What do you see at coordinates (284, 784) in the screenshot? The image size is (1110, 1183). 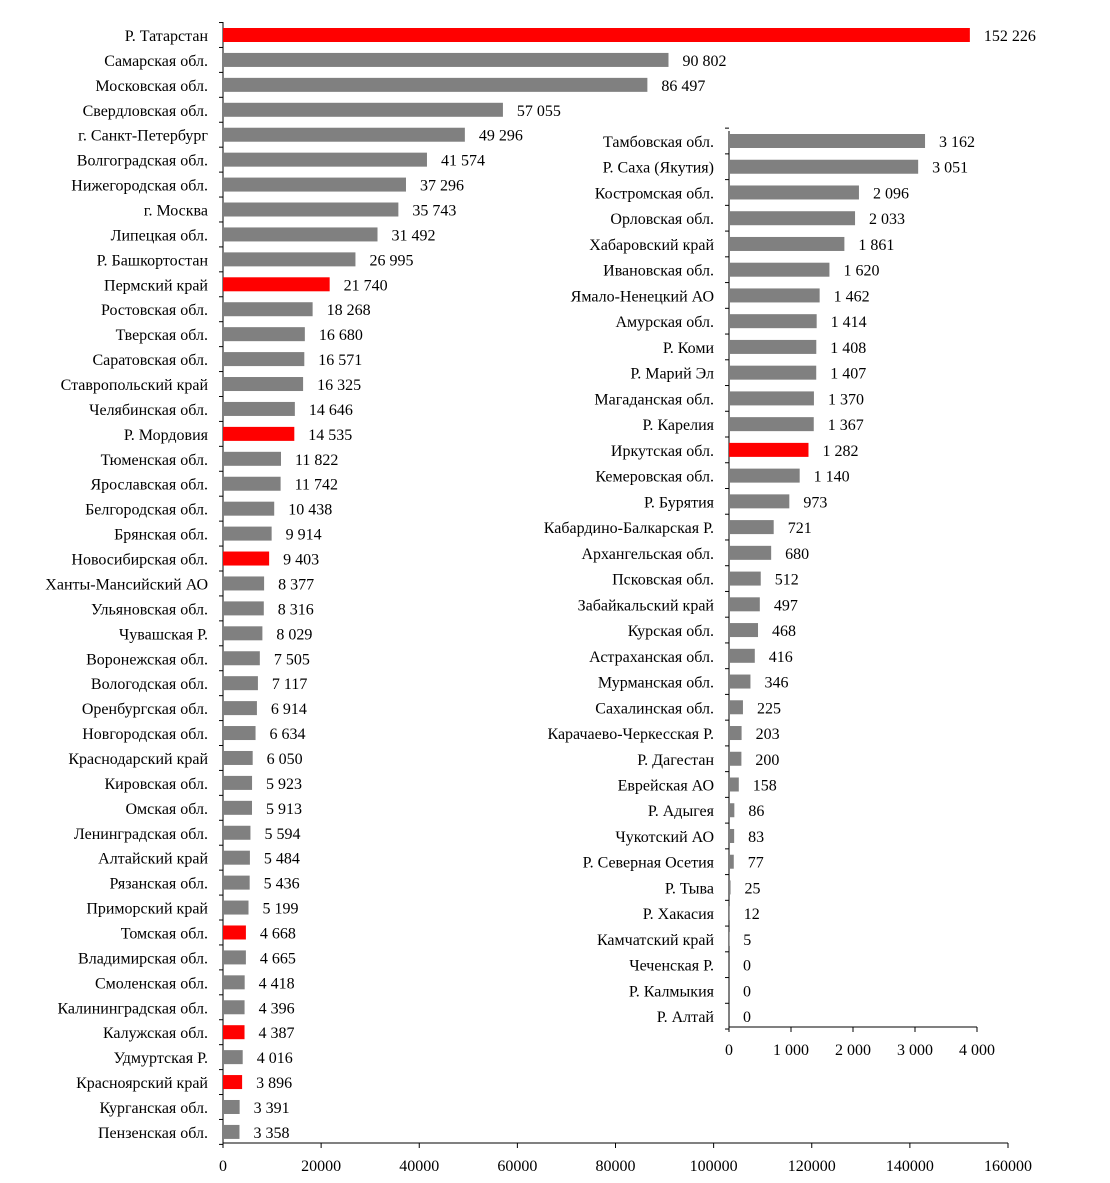 I see `main-value-label: 5 923` at bounding box center [284, 784].